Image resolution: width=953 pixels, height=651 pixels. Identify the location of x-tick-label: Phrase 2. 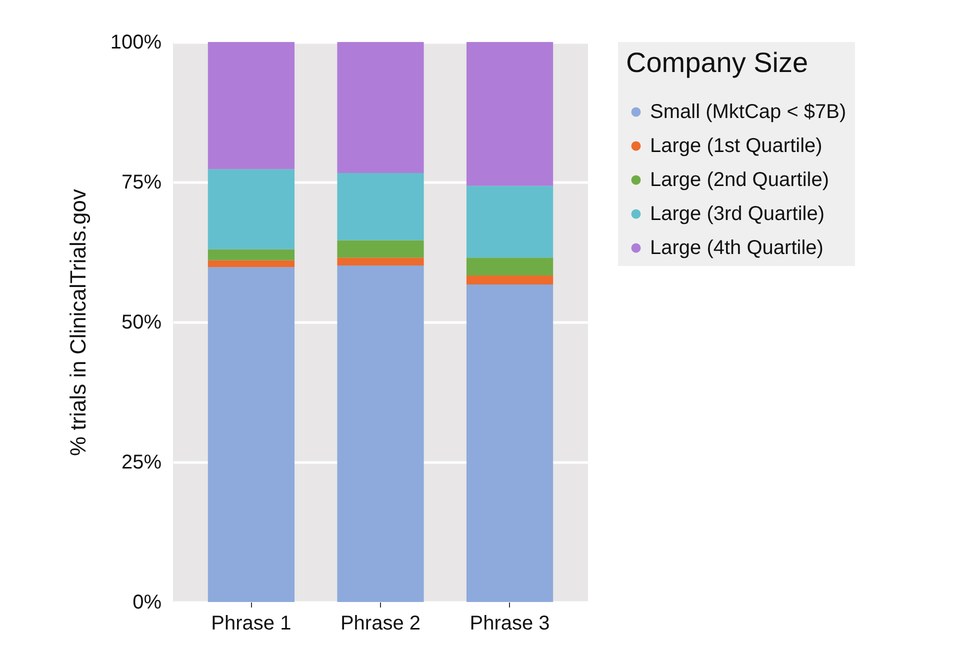
(380, 623).